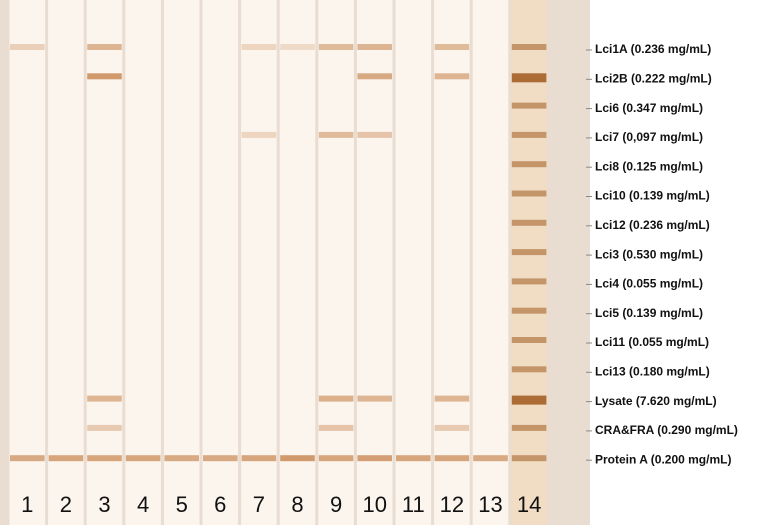 Image resolution: width=763 pixels, height=525 pixels. Describe the element at coordinates (649, 166) in the screenshot. I see `band-label: Lci8 (0.125 mg/mL)` at that location.